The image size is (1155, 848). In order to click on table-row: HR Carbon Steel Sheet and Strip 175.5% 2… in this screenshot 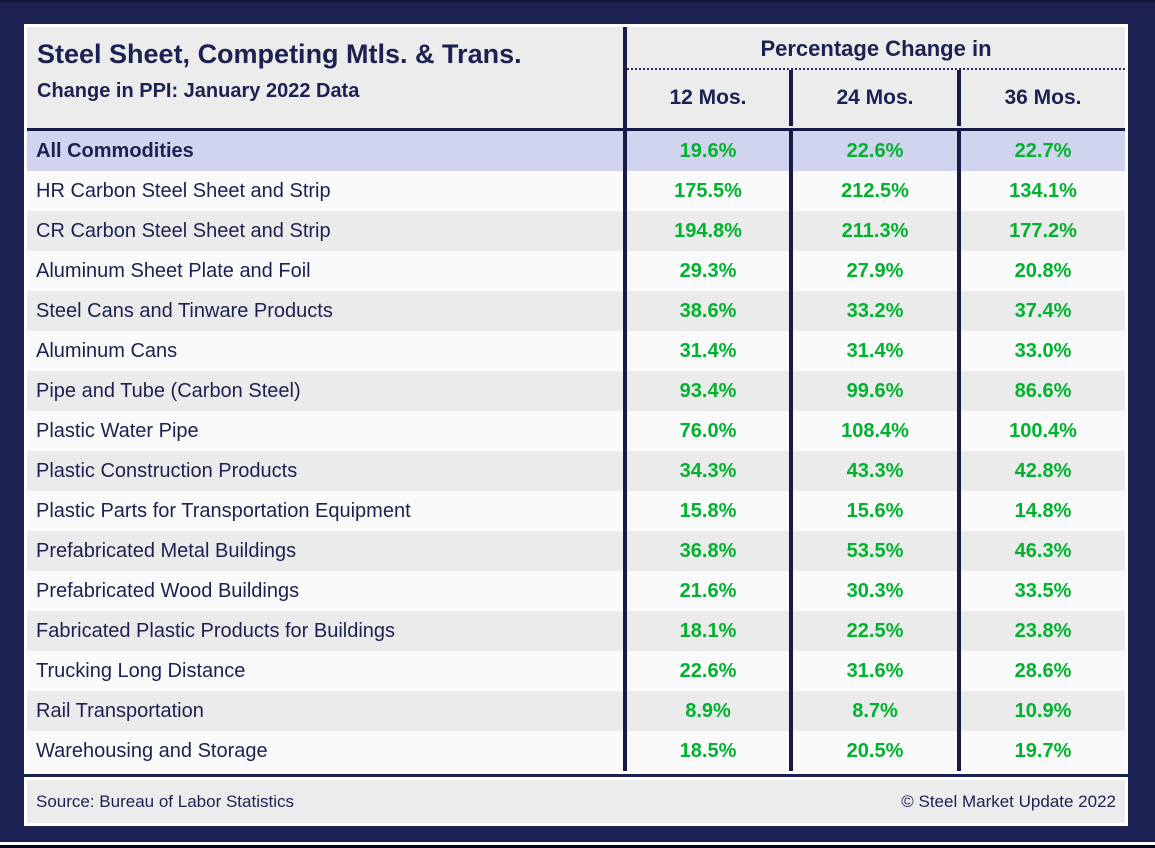, I will do `click(576, 191)`.